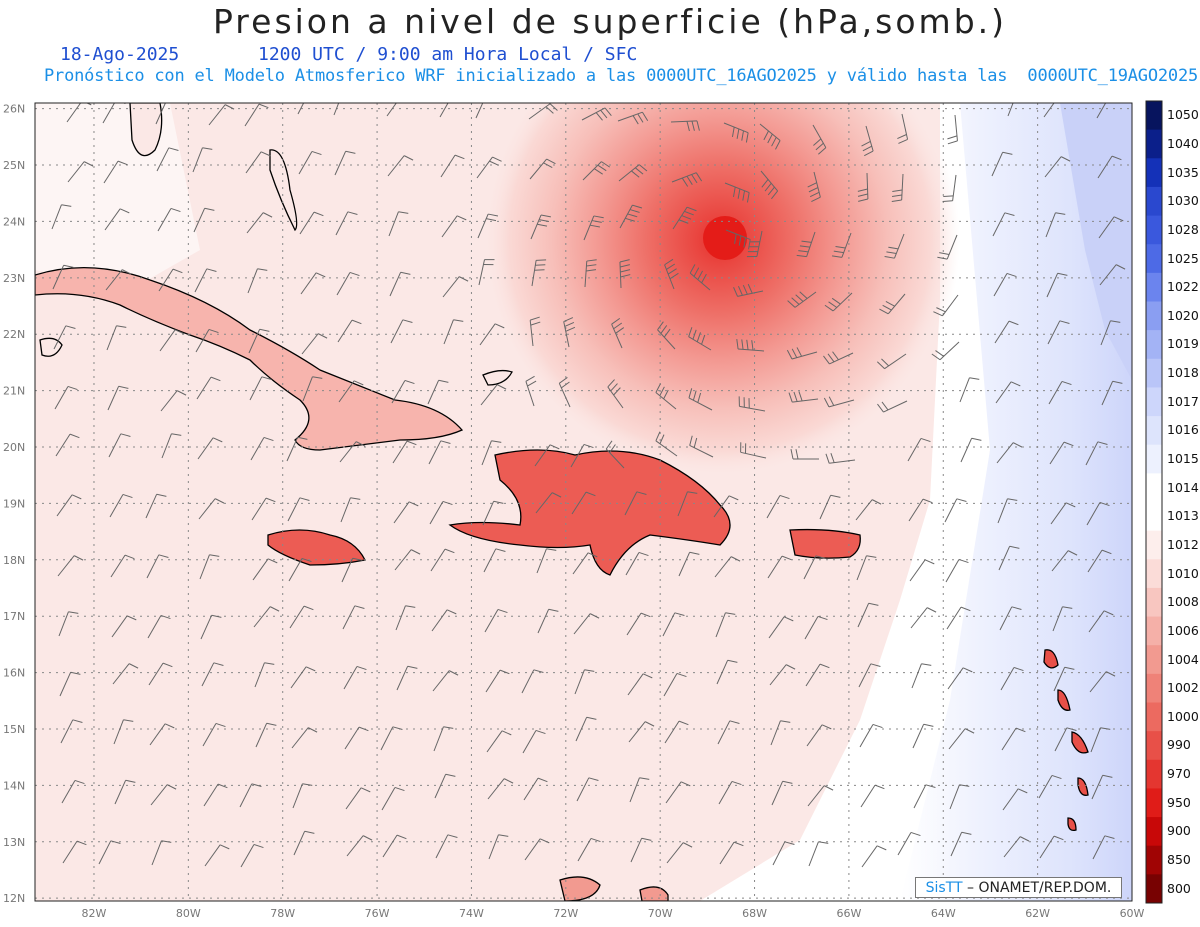 This screenshot has height=927, width=1200. What do you see at coordinates (1179, 860) in the screenshot?
I see `colorbar-label: 850` at bounding box center [1179, 860].